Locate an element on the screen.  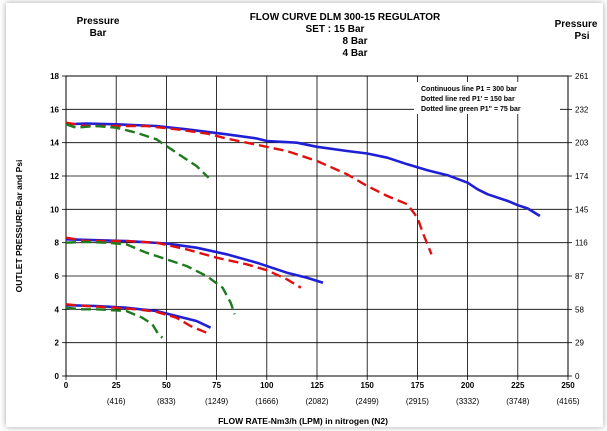
x-tick-label: 175 is located at coordinates (418, 385).